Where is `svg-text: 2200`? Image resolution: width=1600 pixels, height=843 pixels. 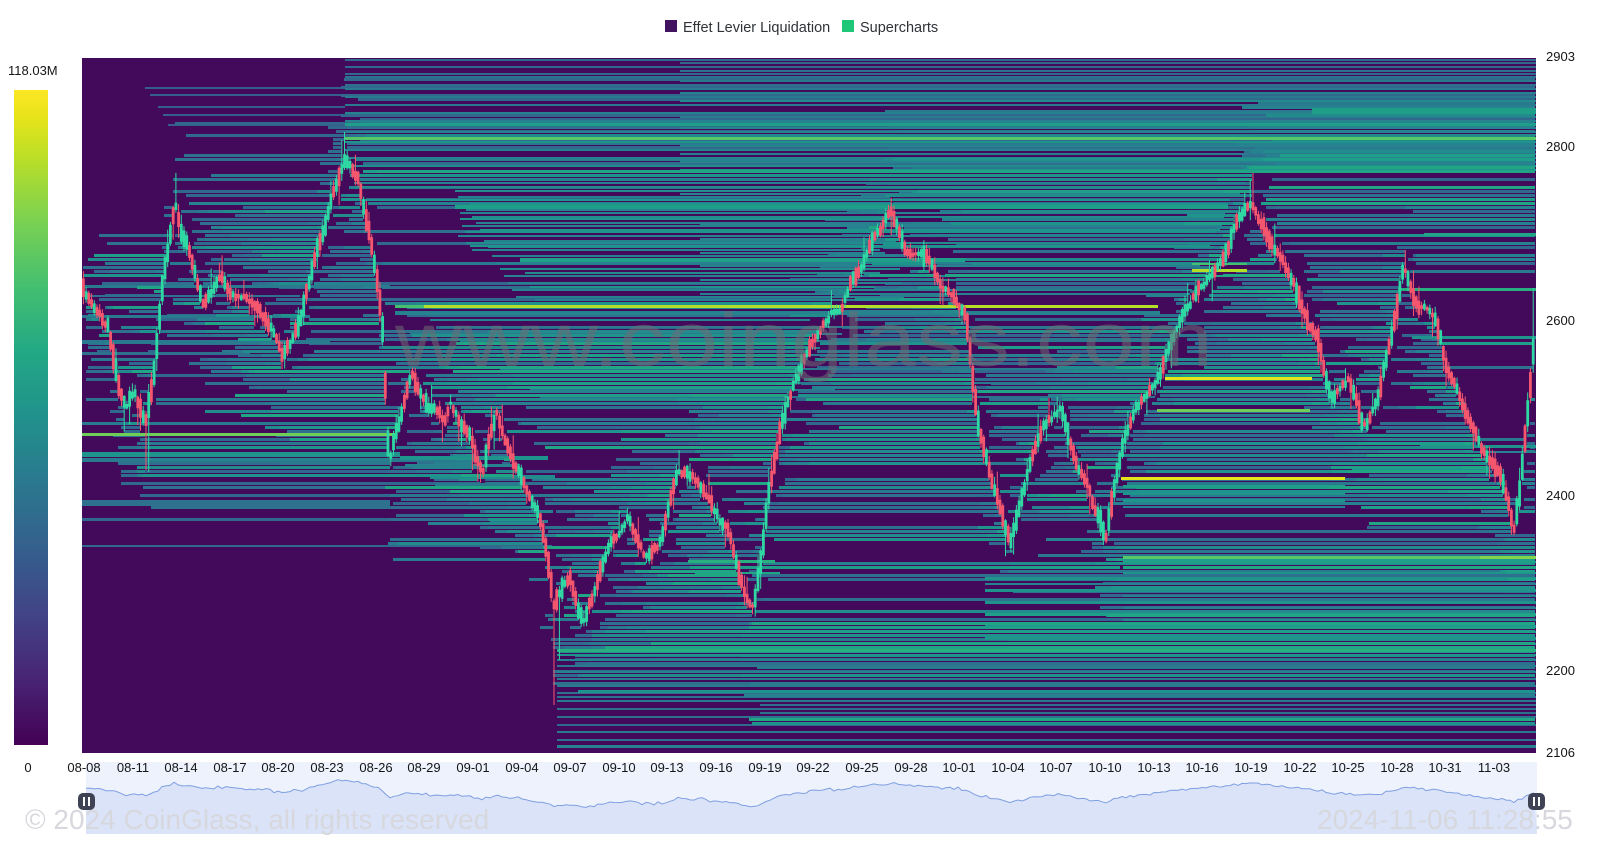
svg-text: 2200 is located at coordinates (1560, 670).